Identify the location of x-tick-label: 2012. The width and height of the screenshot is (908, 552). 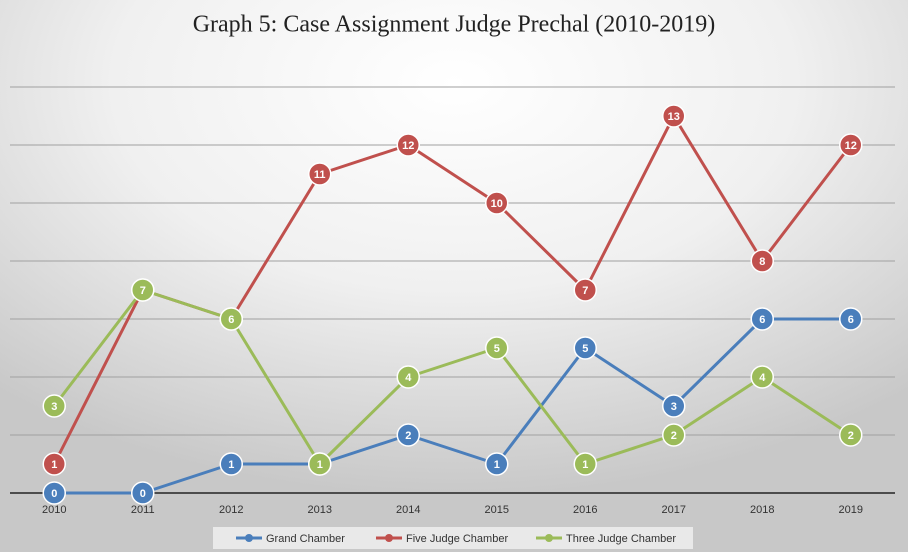
(231, 510).